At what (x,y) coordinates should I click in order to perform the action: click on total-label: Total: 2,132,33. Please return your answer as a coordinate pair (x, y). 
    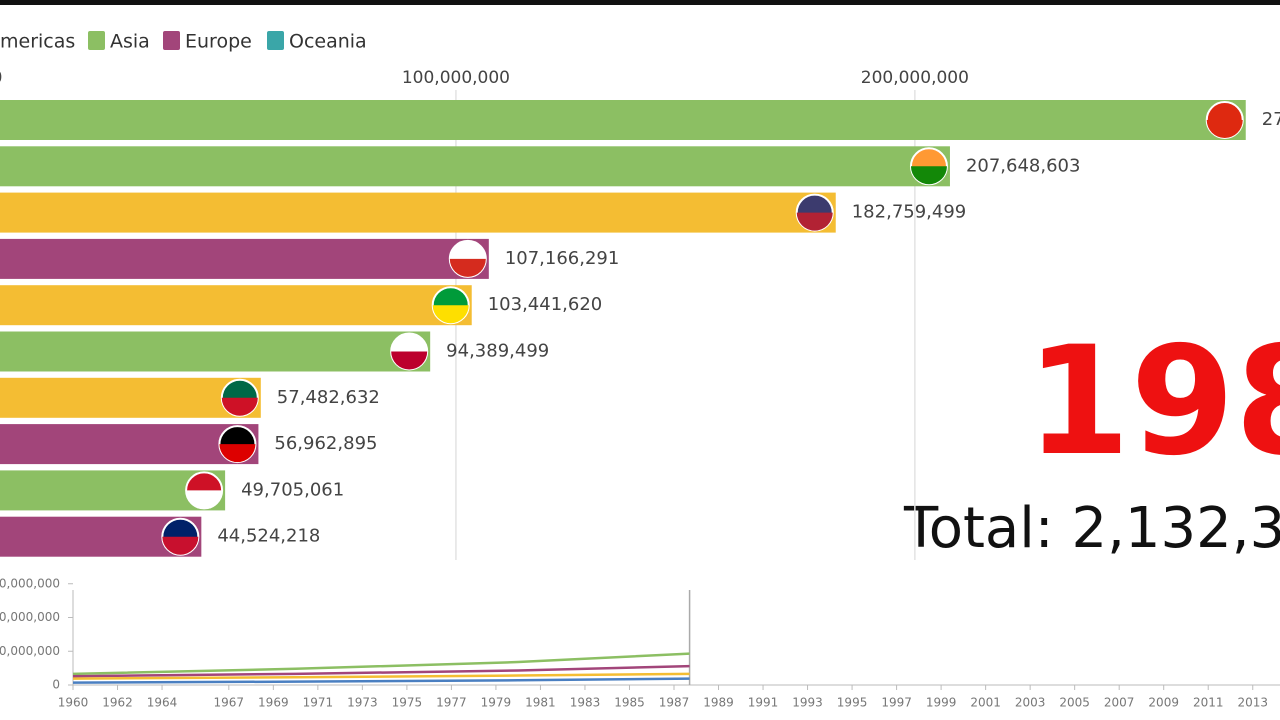
    Looking at the image, I should click on (1091, 528).